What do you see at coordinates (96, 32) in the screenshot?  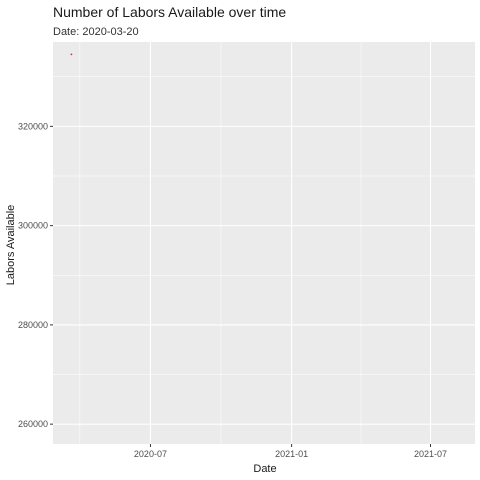 I see `chart-subtitle: Date: 2020-03-20` at bounding box center [96, 32].